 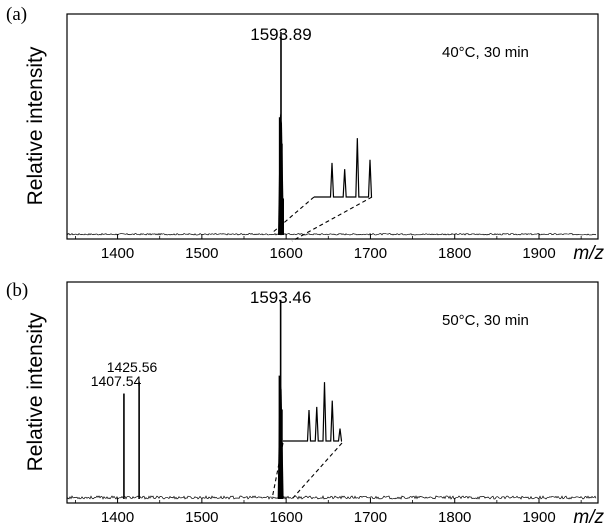 What do you see at coordinates (17, 290) in the screenshot?
I see `panel-tag: (b)` at bounding box center [17, 290].